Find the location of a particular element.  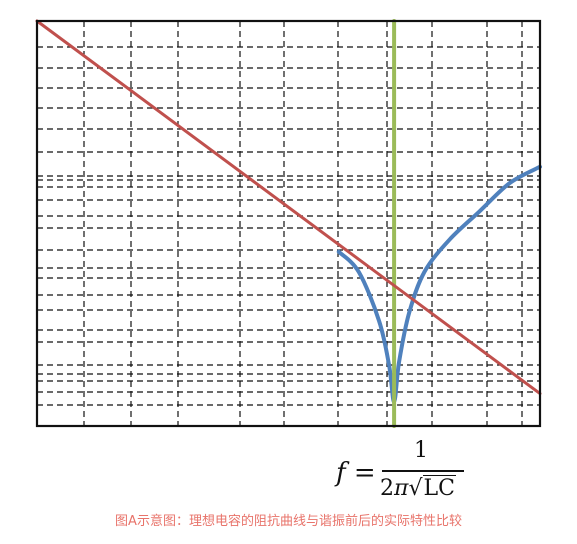

formula-den-pi: π is located at coordinates (401, 488).